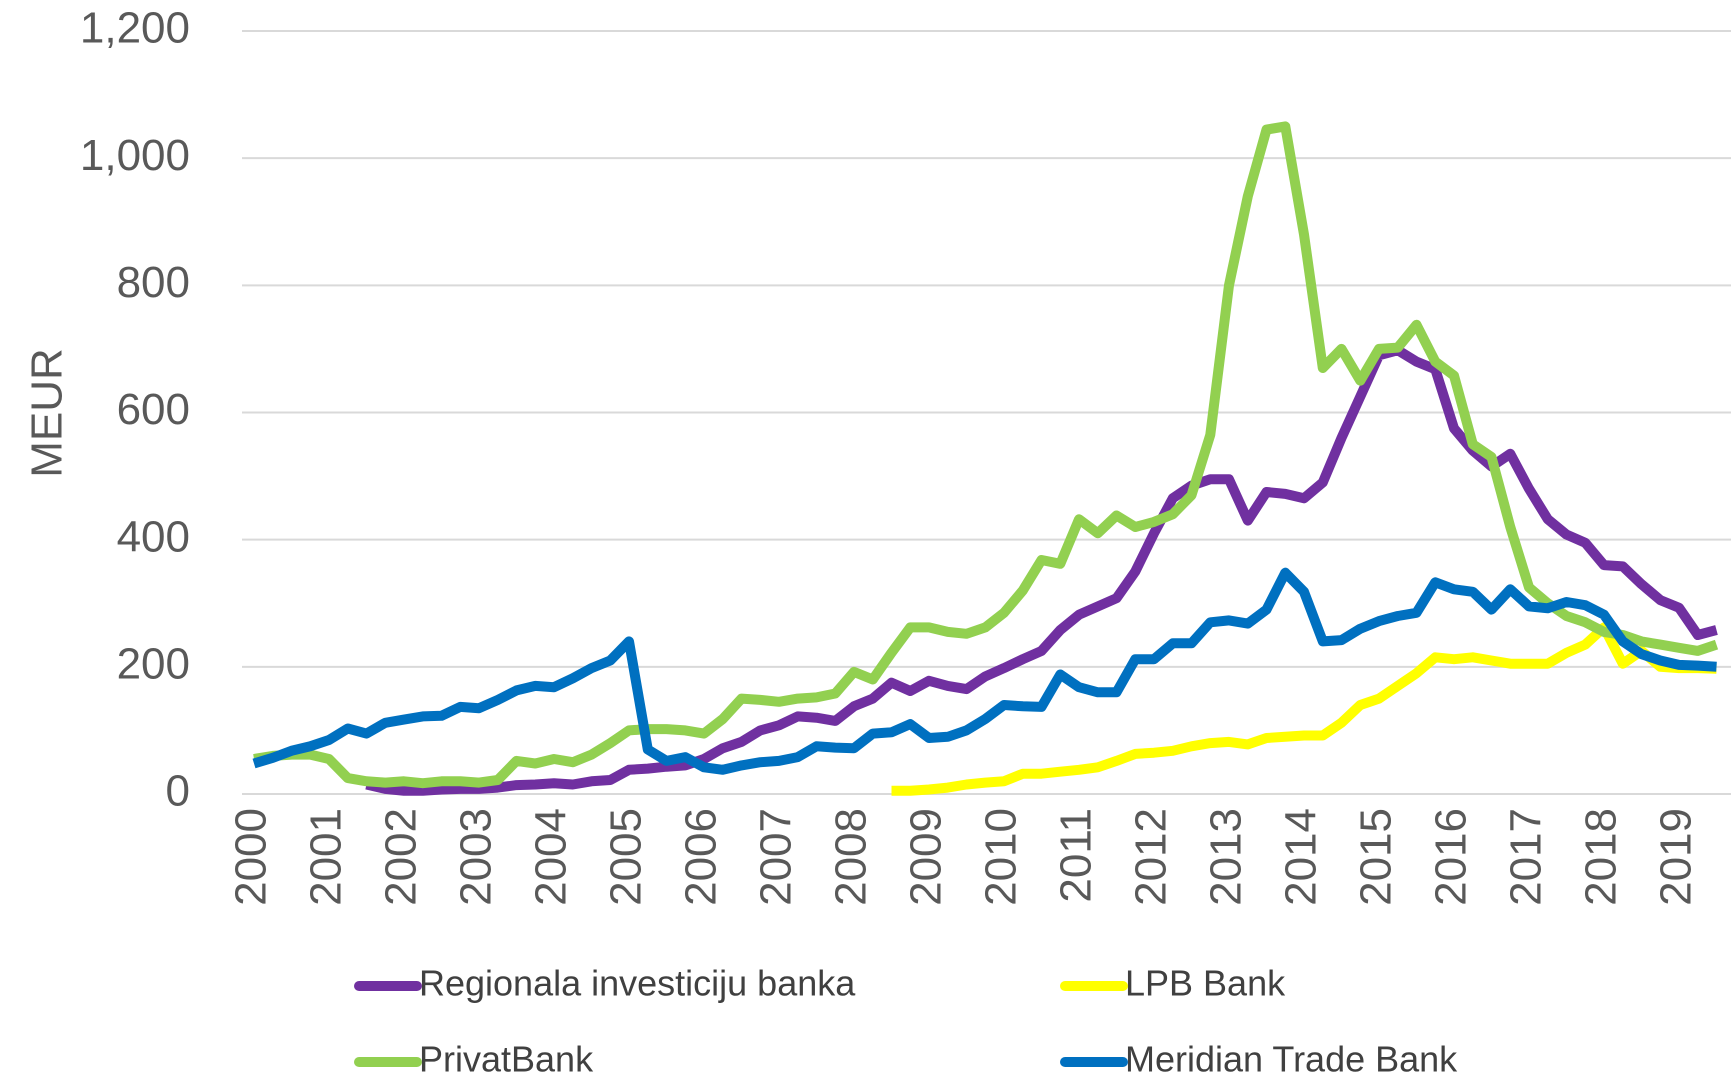 This screenshot has width=1731, height=1079. I want to click on legend-label: PrivatBank, so click(506, 1059).